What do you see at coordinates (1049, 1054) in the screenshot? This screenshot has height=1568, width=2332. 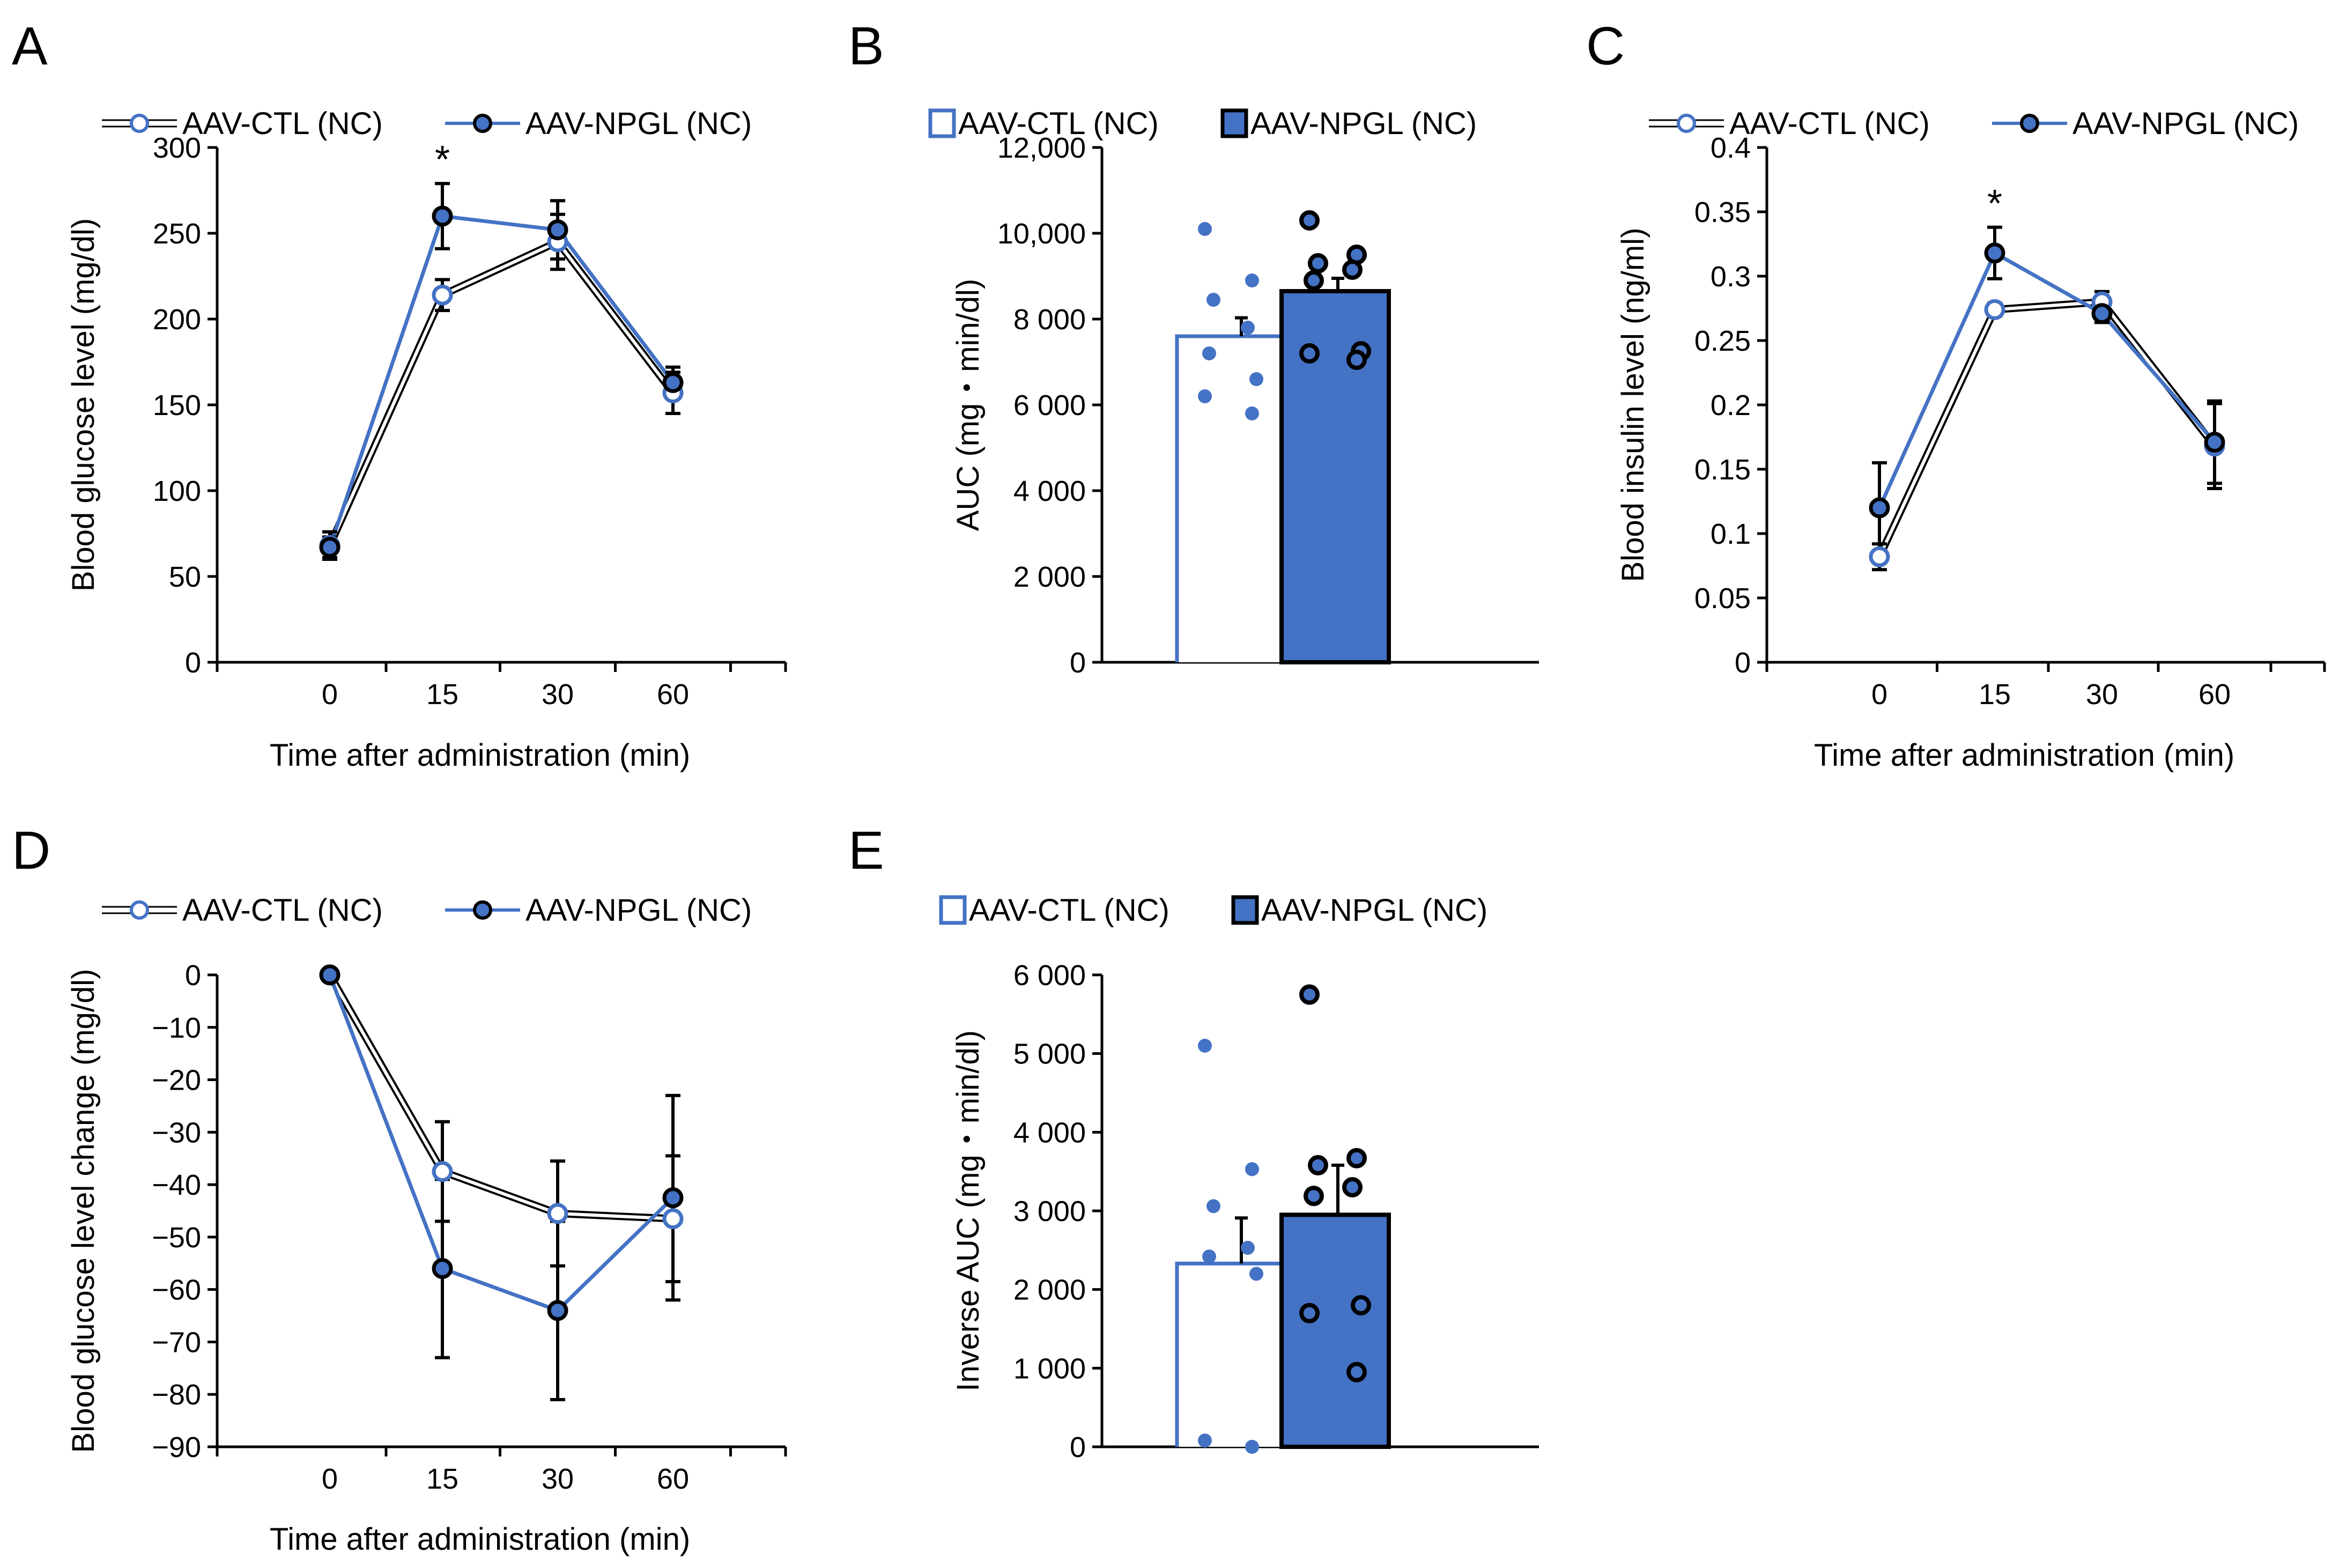 I see `panel-e-y-tick-label: 5 000` at bounding box center [1049, 1054].